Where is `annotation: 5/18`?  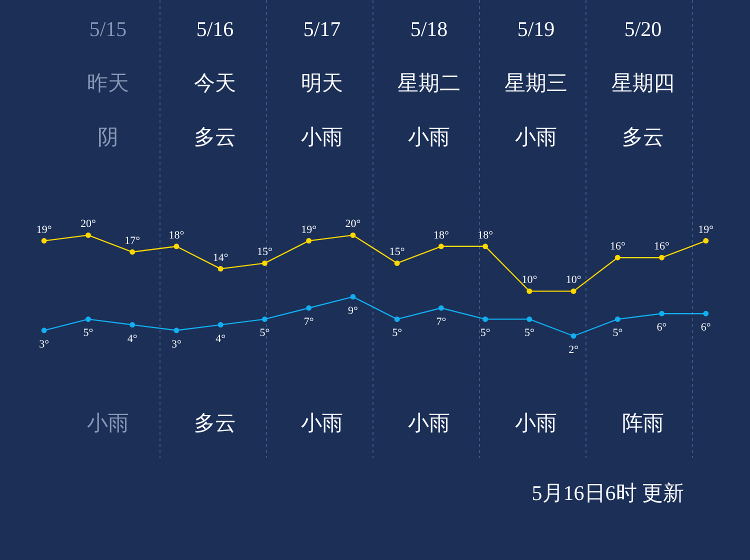
annotation: 5/18 is located at coordinates (429, 29).